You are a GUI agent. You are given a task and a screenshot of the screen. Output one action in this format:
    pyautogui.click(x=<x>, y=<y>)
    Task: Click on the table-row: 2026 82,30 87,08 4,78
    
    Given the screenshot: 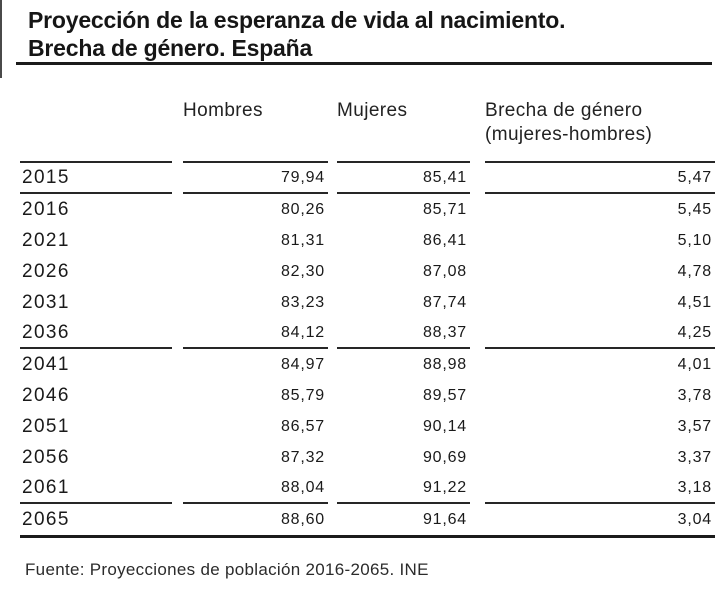 What is the action you would take?
    pyautogui.click(x=367, y=271)
    